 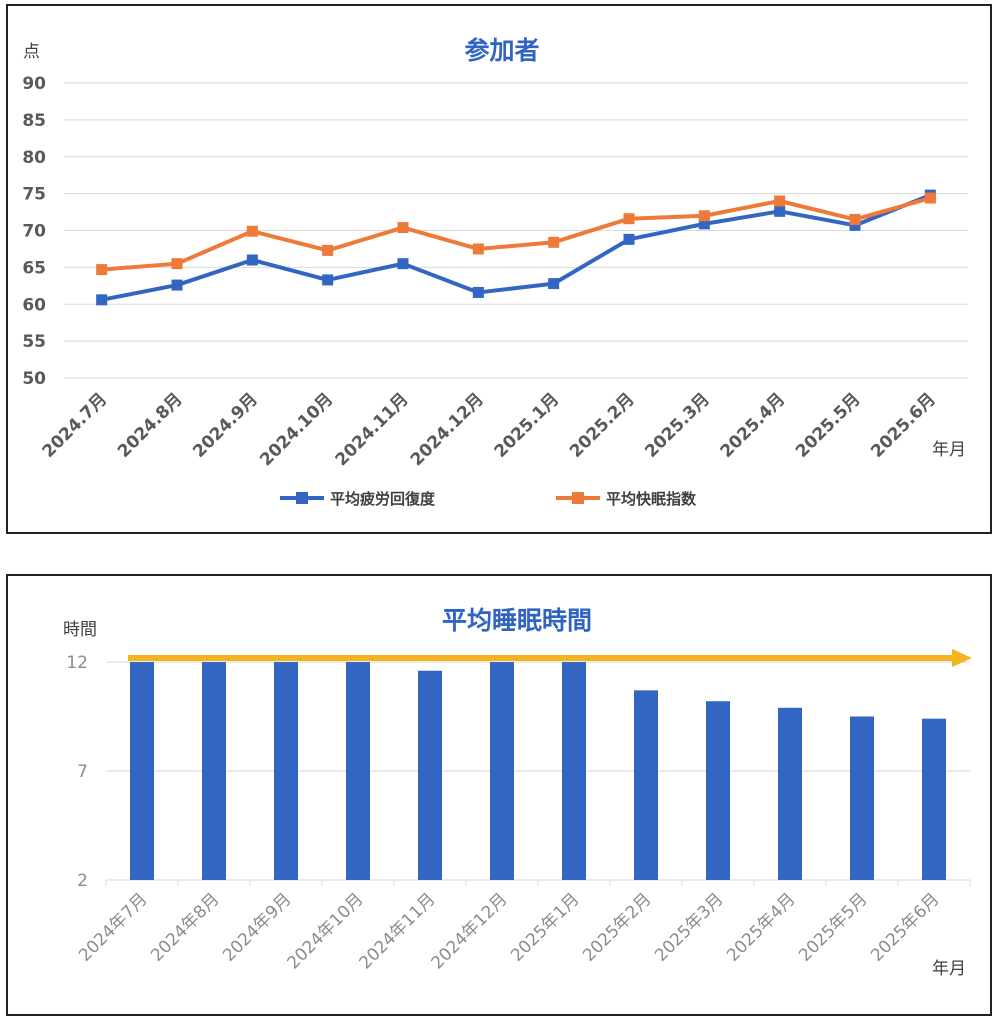 What do you see at coordinates (325, 931) in the screenshot?
I see `x-tick-label: 2024年10月` at bounding box center [325, 931].